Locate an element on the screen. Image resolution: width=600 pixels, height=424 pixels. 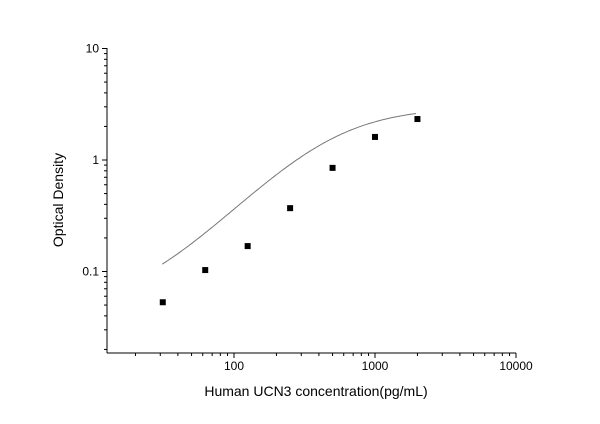
y-tick-label: 0.1 is located at coordinates (90, 272).